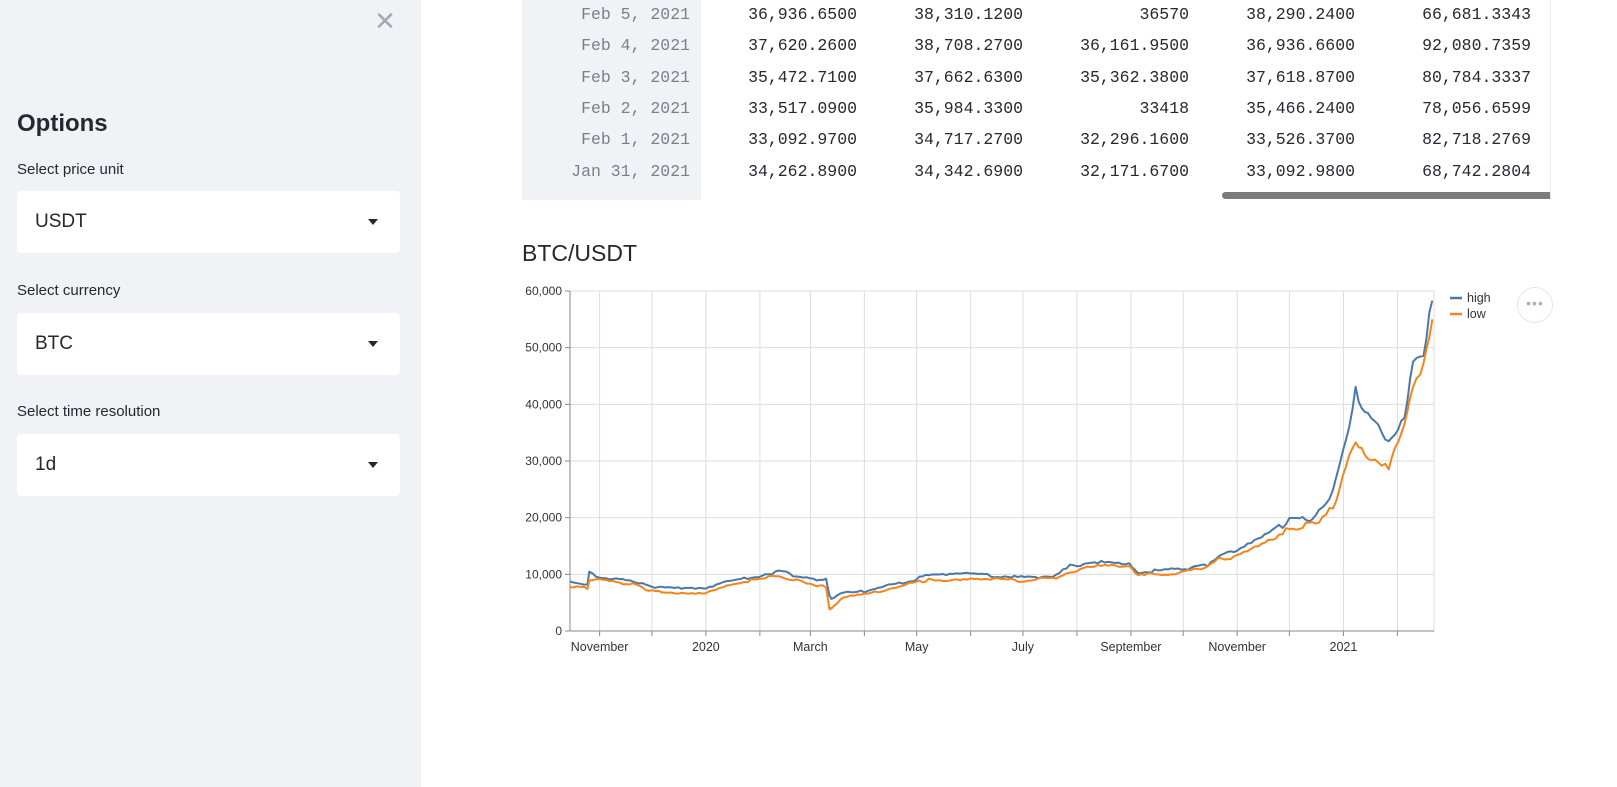 The width and height of the screenshot is (1617, 787). What do you see at coordinates (208, 222) in the screenshot?
I see `price-unit-select: USDT` at bounding box center [208, 222].